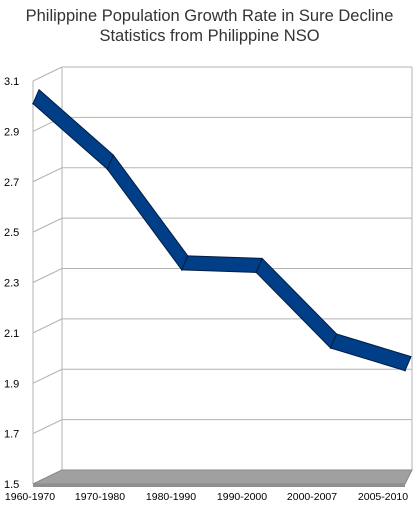 The height and width of the screenshot is (514, 419). I want to click on floor-front, so click(219, 485).